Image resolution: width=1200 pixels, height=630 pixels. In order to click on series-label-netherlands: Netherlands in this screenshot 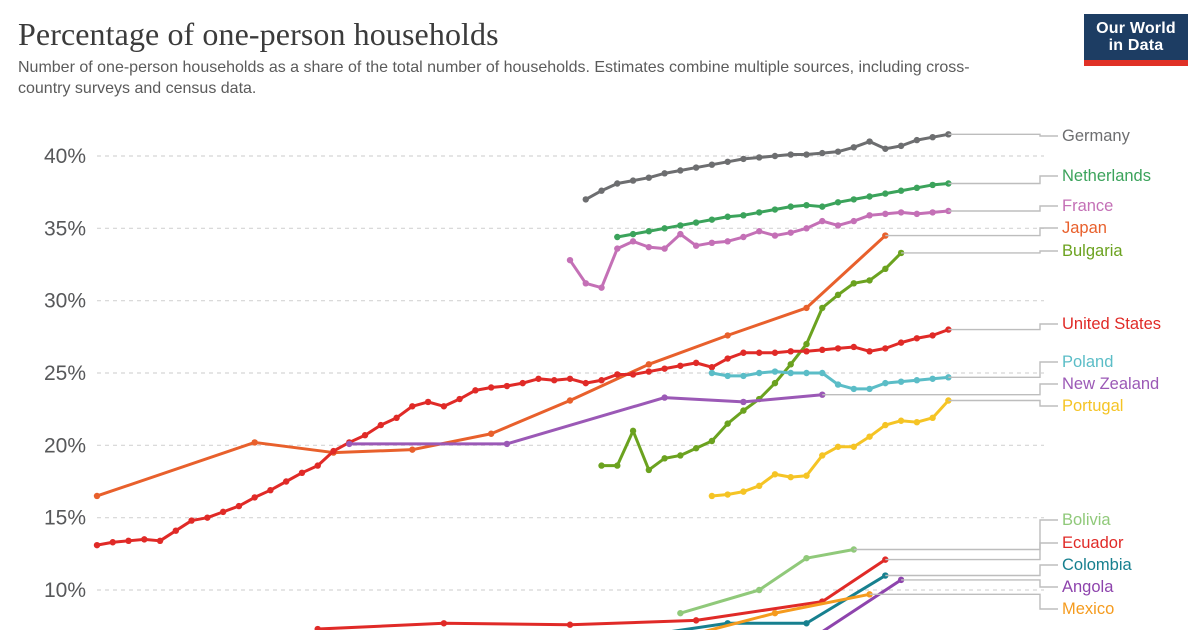, I will do `click(1106, 176)`.